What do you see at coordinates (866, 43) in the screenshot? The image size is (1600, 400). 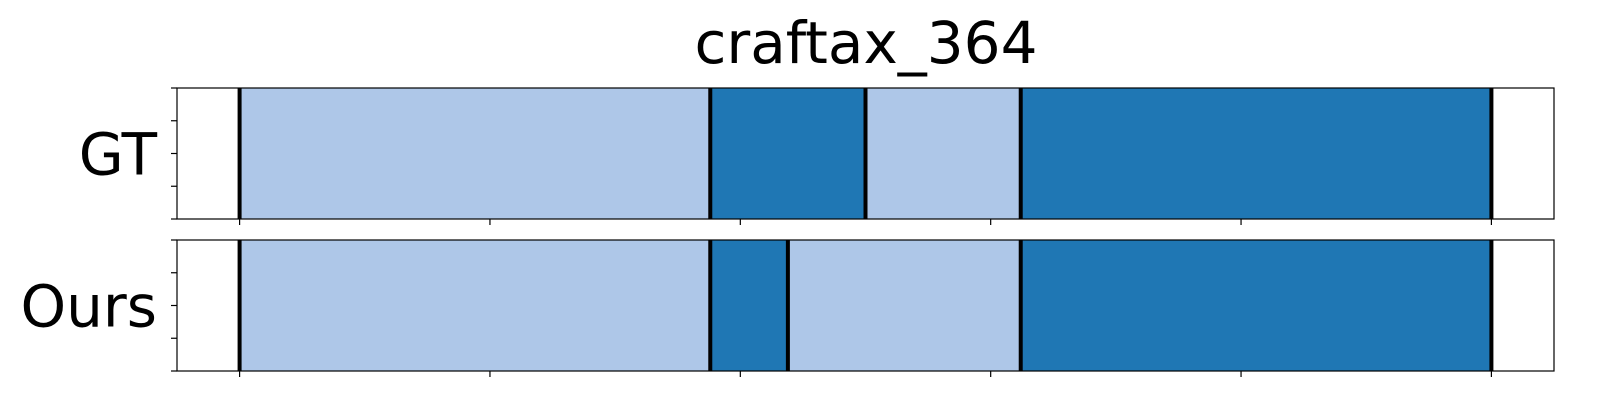 I see `chart-title: craftax_364` at bounding box center [866, 43].